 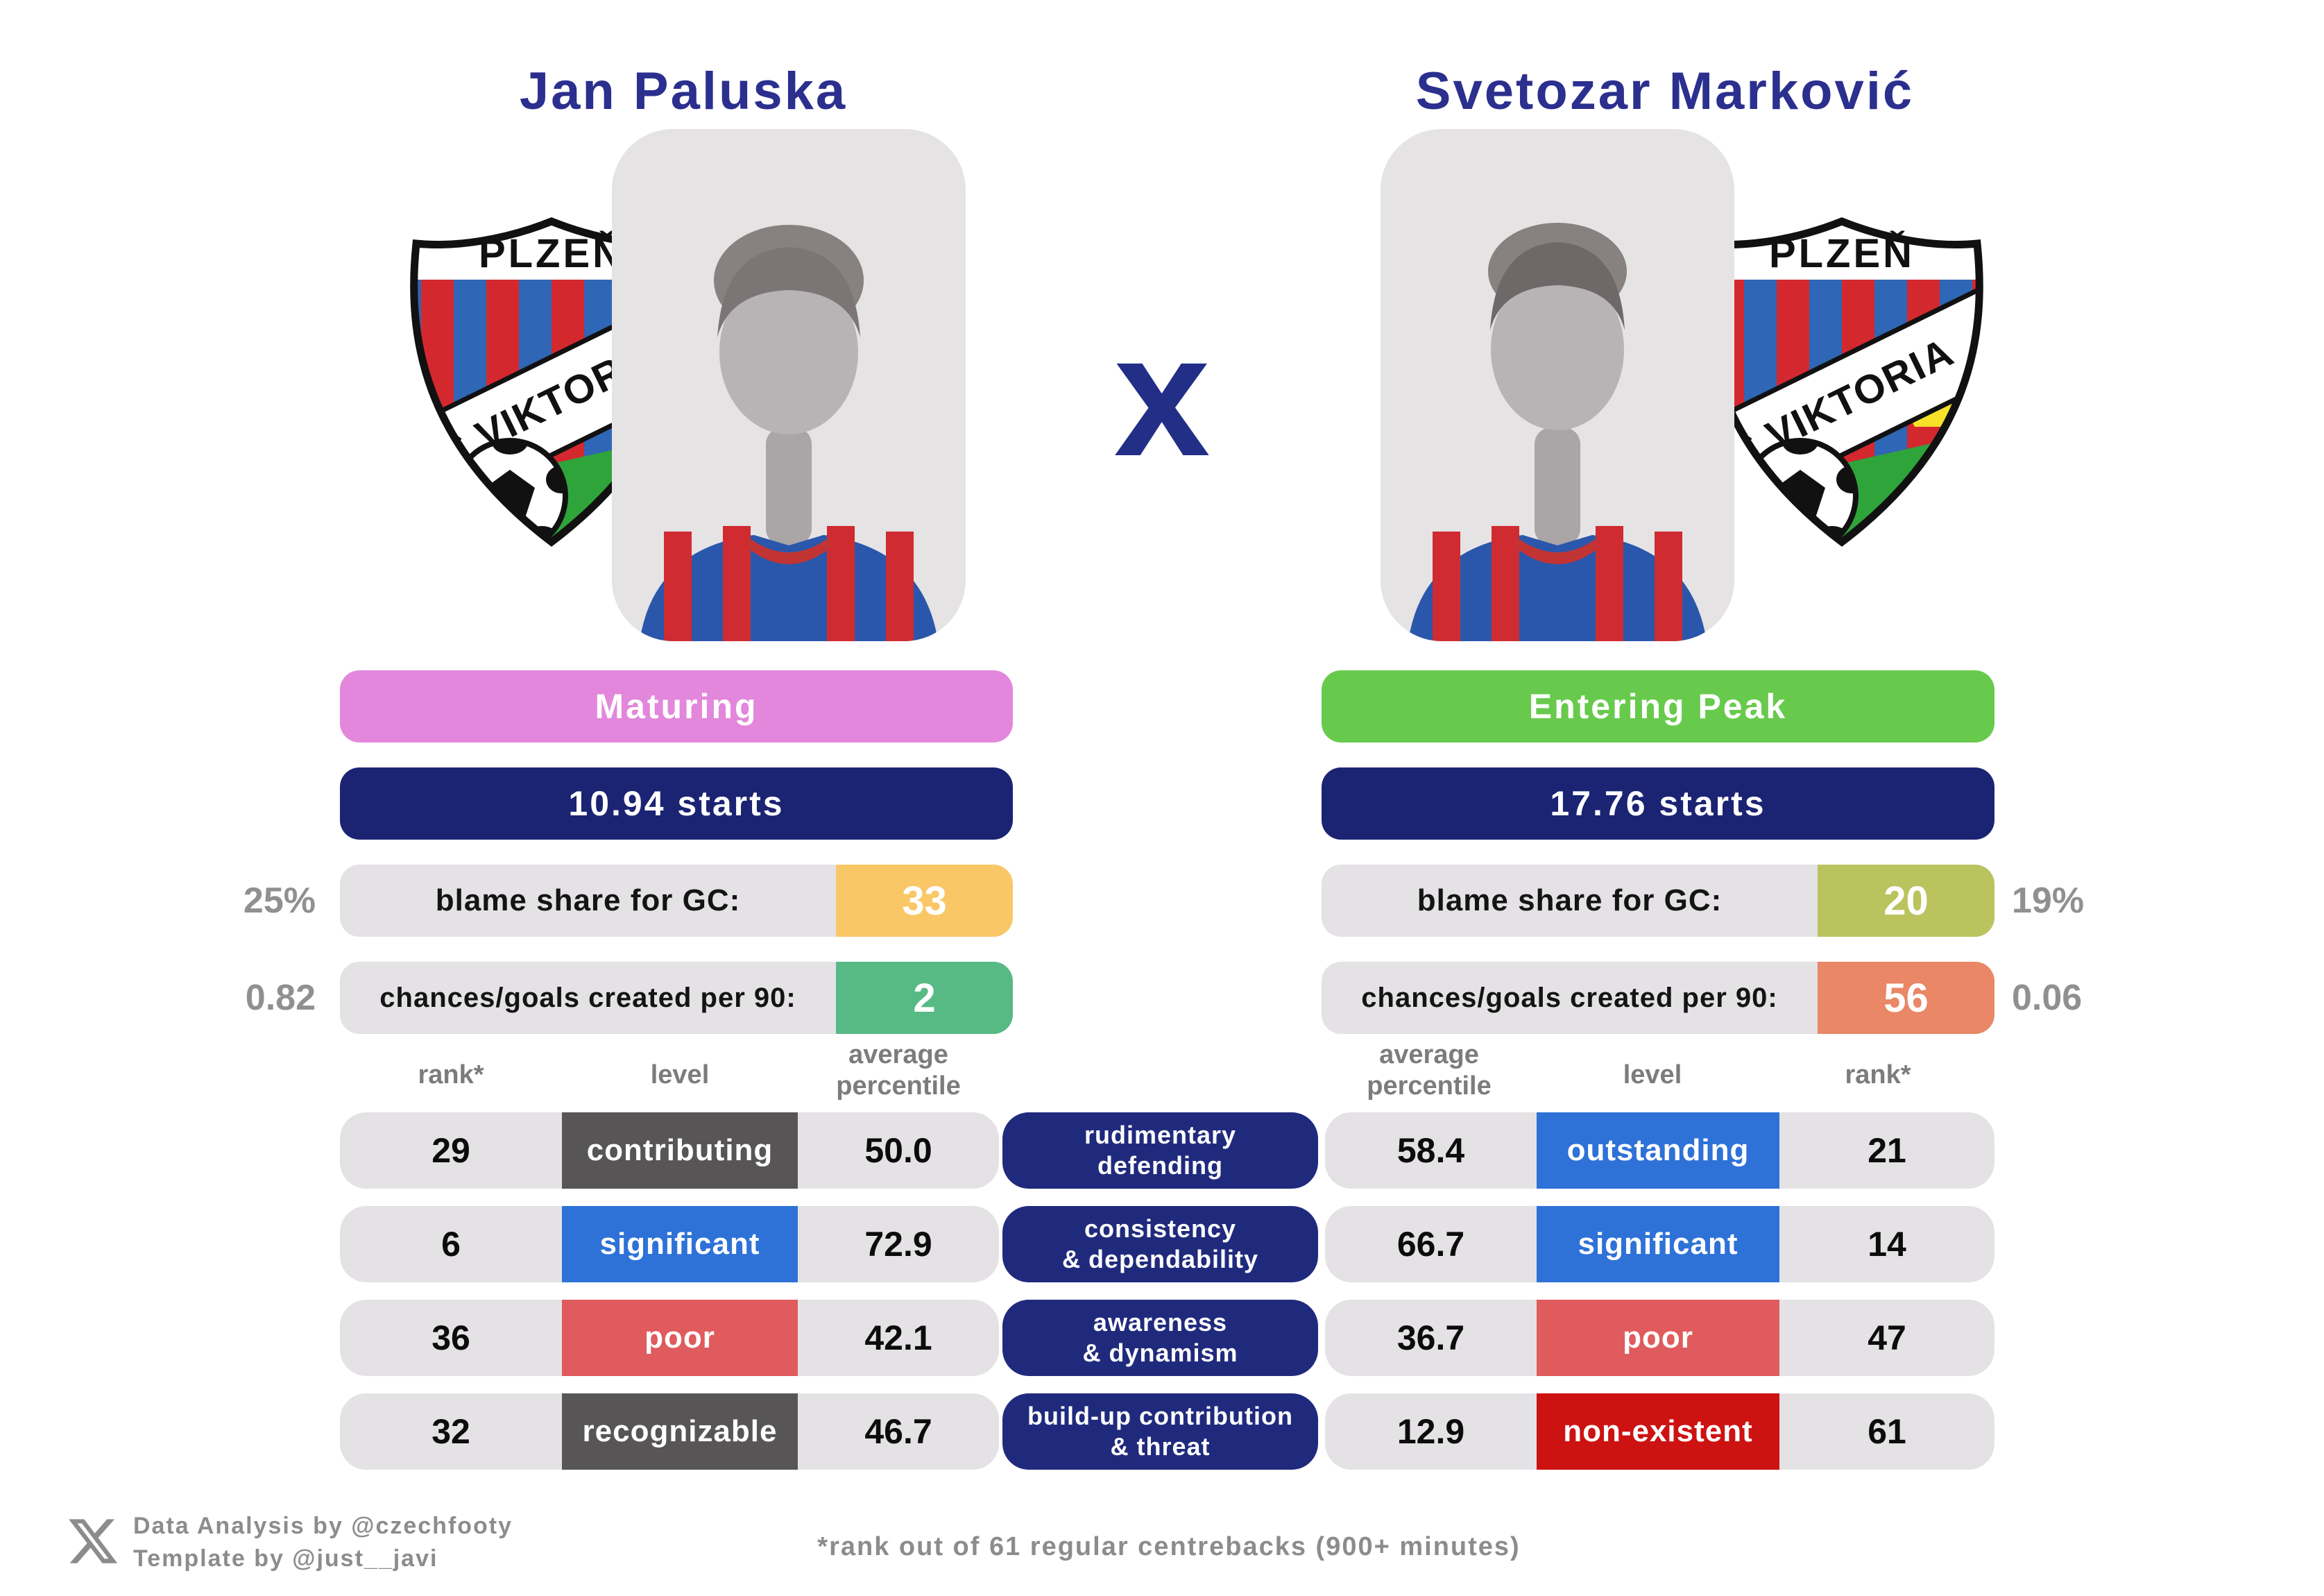 I want to click on left-player-cells: 36 poor 42.1, so click(x=669, y=1338).